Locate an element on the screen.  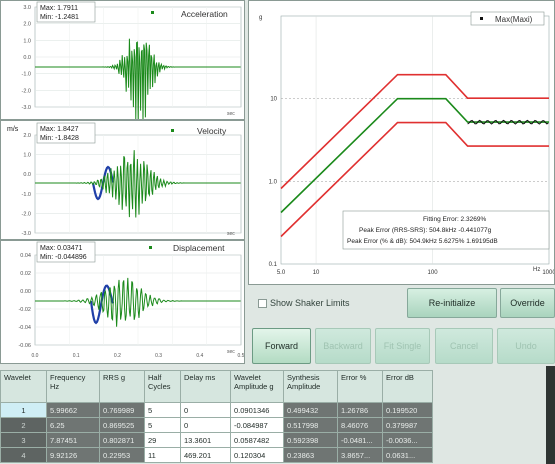
col-header-wavelet: Wavelet is located at coordinates (23, 386).